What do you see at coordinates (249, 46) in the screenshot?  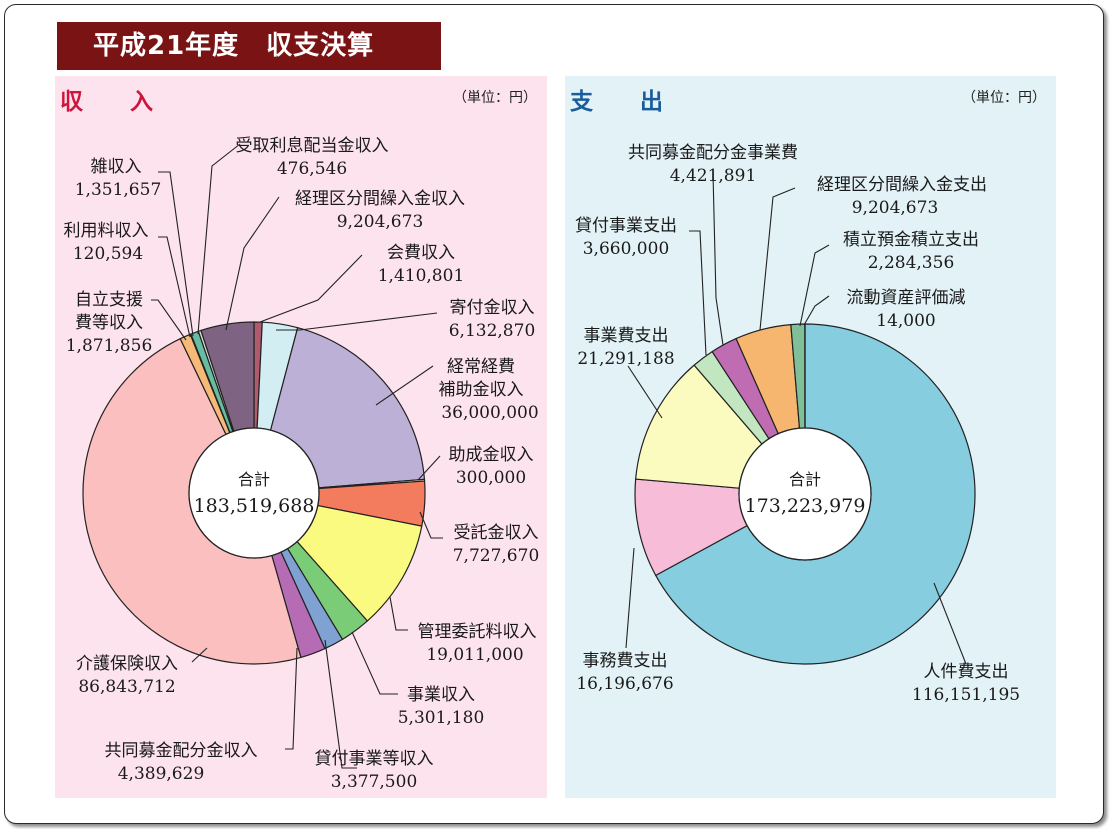 I see `page-title: 平成21年度 収支決算` at bounding box center [249, 46].